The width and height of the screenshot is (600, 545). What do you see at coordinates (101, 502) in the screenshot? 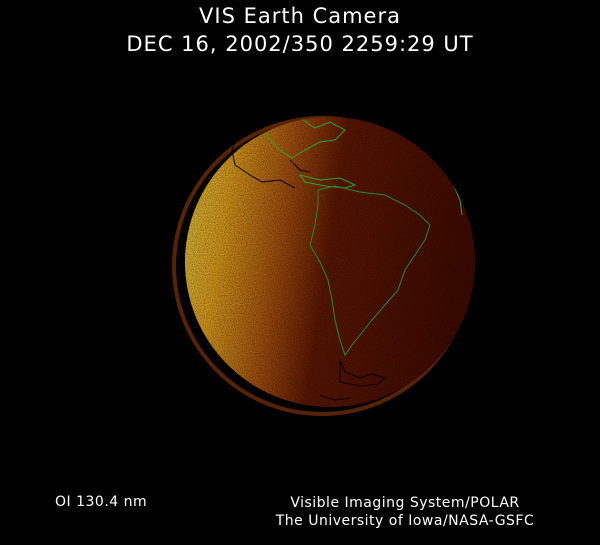
I see `wavelength-label: OI 130.4 nm` at bounding box center [101, 502].